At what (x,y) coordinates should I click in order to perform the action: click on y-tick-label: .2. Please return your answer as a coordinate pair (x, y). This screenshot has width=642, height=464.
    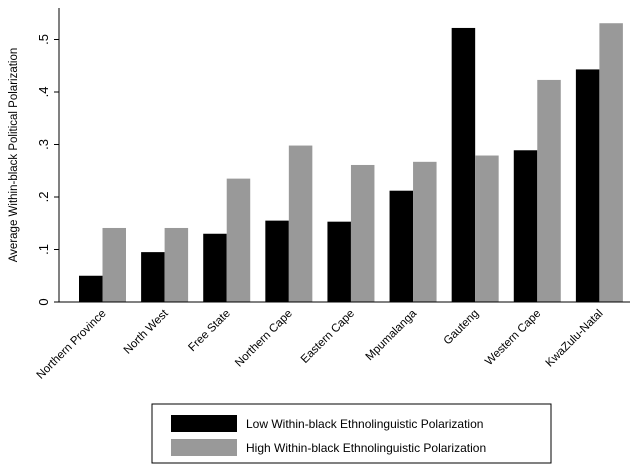
    Looking at the image, I should click on (43, 197).